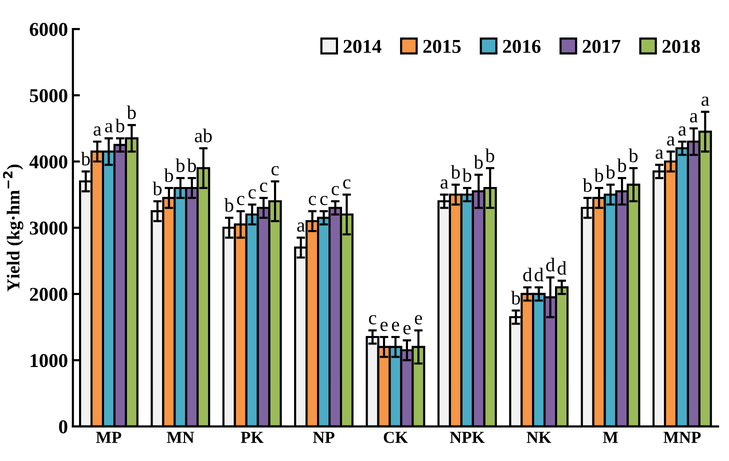 The width and height of the screenshot is (729, 461). I want to click on y-axis-title: Yield (kg·hm$^{−2}$), so click(13, 228).